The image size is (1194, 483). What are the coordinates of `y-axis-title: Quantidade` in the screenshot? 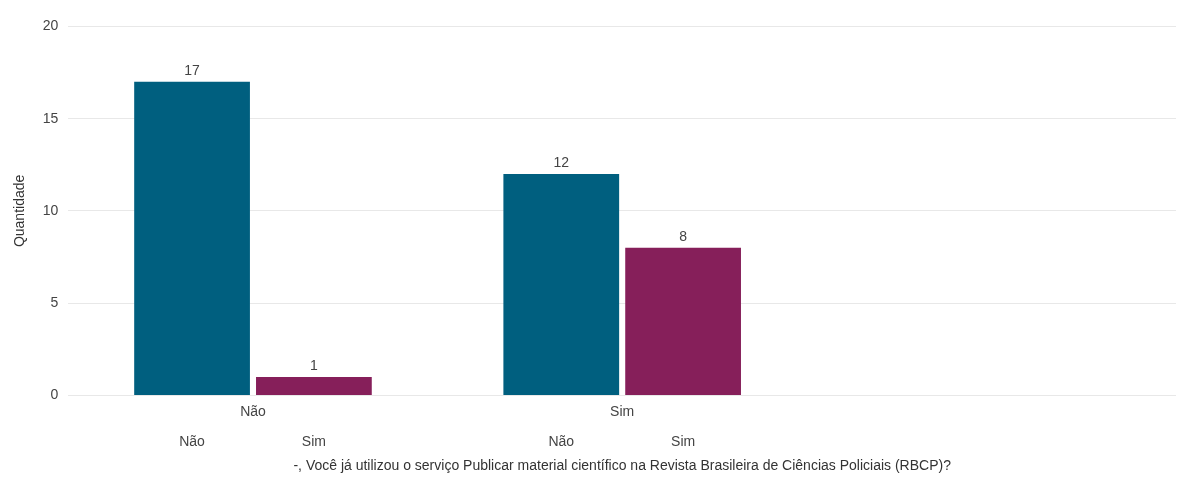 It's located at (19, 211).